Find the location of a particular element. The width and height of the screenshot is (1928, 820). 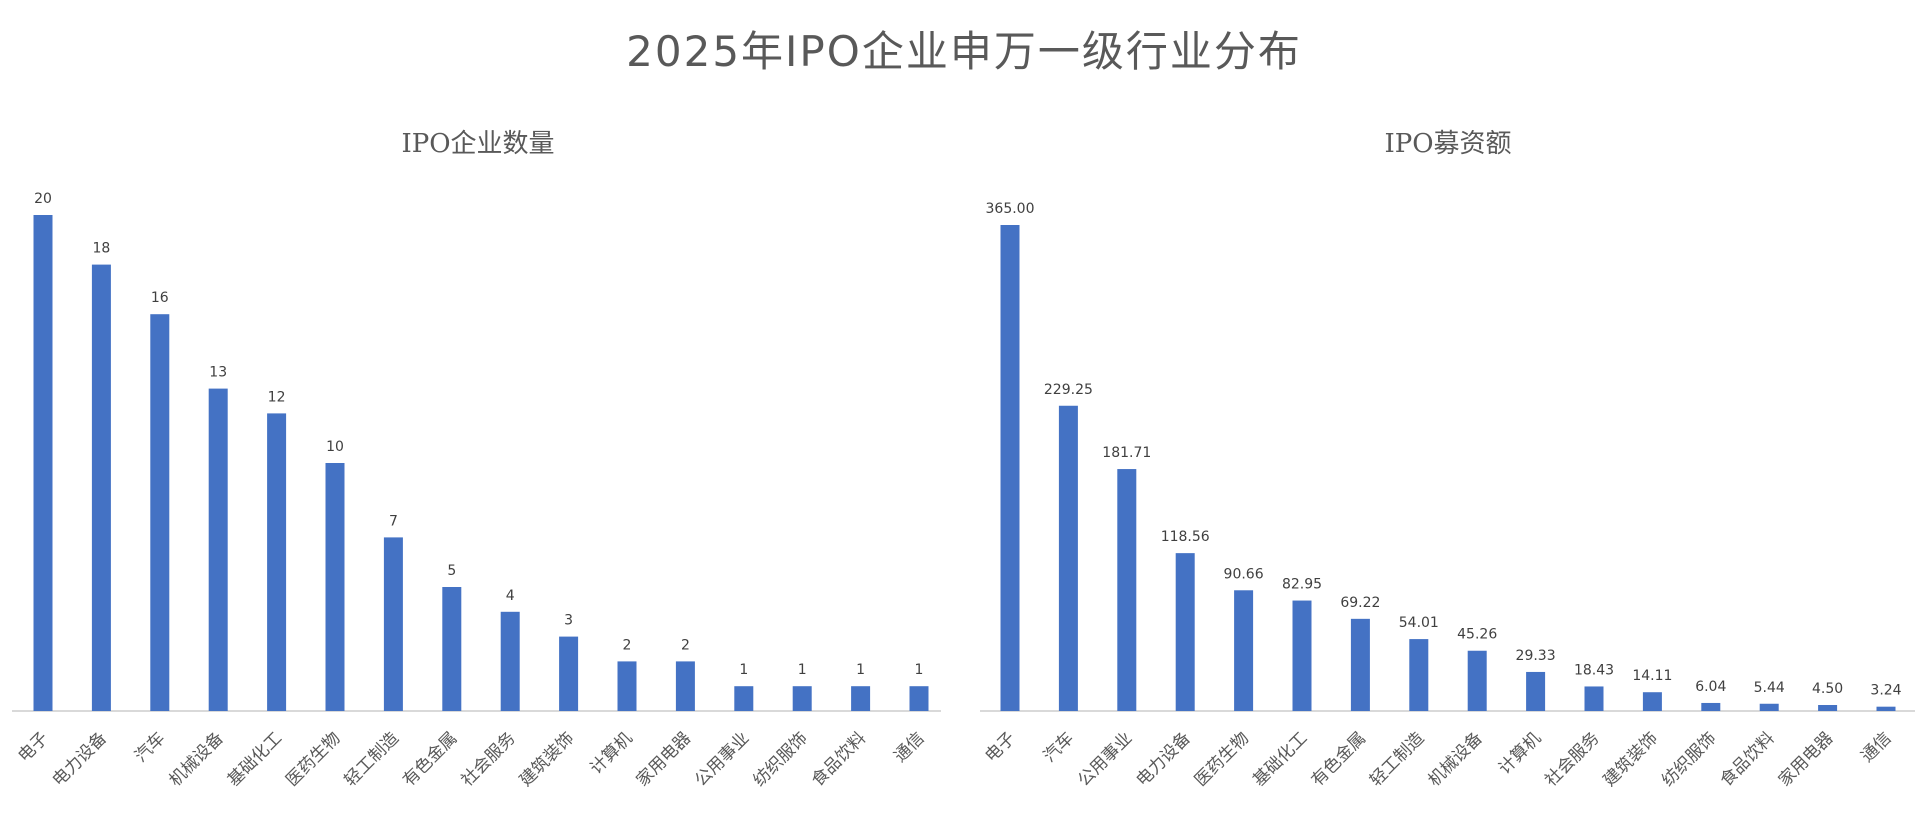

data-label: 4.50 is located at coordinates (1827, 689).